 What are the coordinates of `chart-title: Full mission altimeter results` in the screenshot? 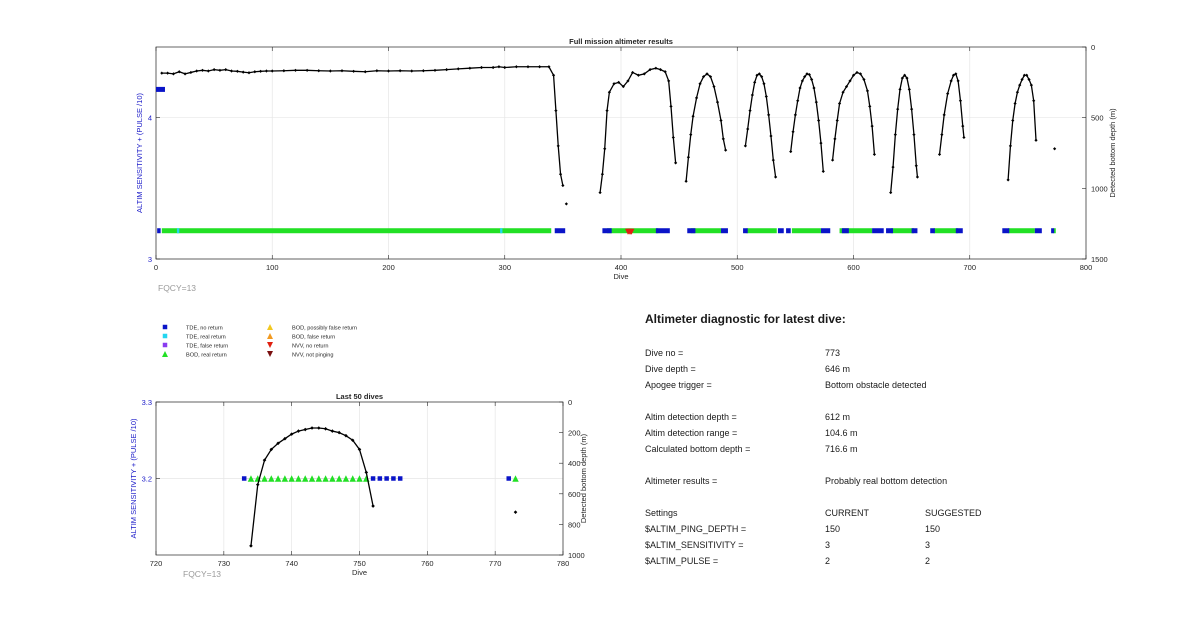 It's located at (621, 41).